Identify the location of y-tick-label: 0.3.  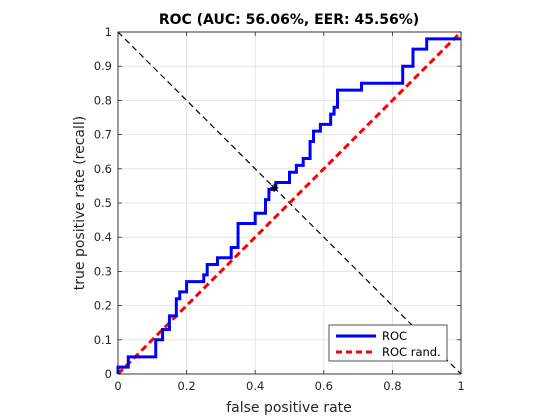
(103, 271).